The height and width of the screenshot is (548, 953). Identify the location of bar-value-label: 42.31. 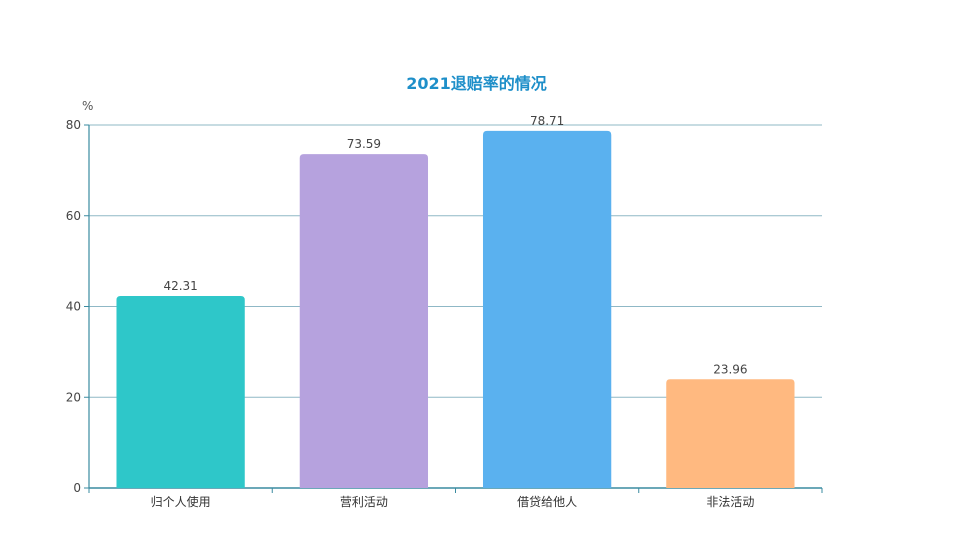
(180, 286).